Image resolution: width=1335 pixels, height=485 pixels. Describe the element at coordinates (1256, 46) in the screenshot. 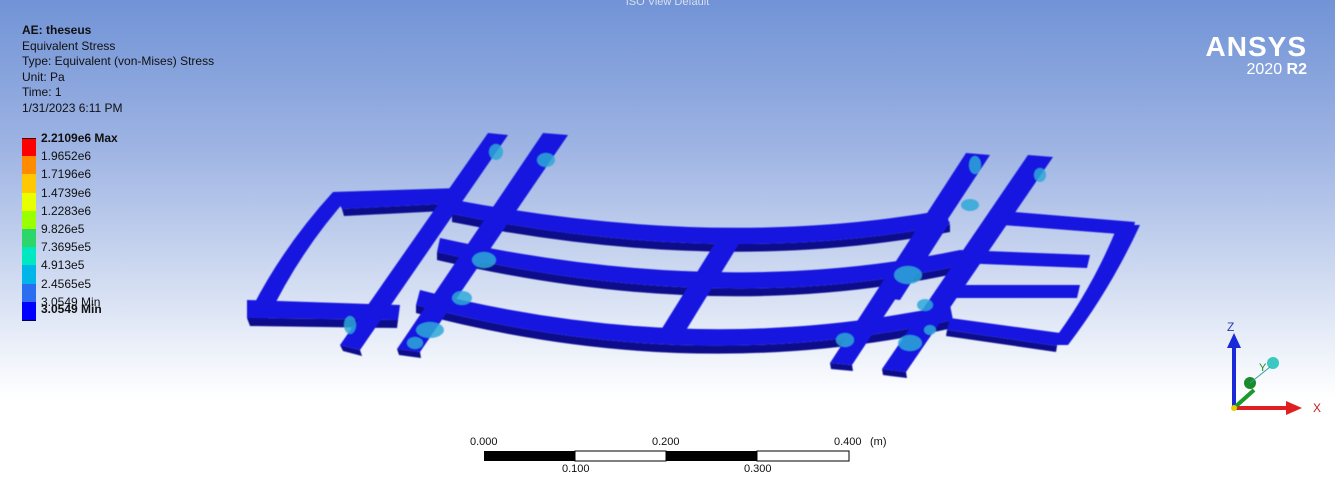

I see `logo-wordmark: ANSYS` at that location.